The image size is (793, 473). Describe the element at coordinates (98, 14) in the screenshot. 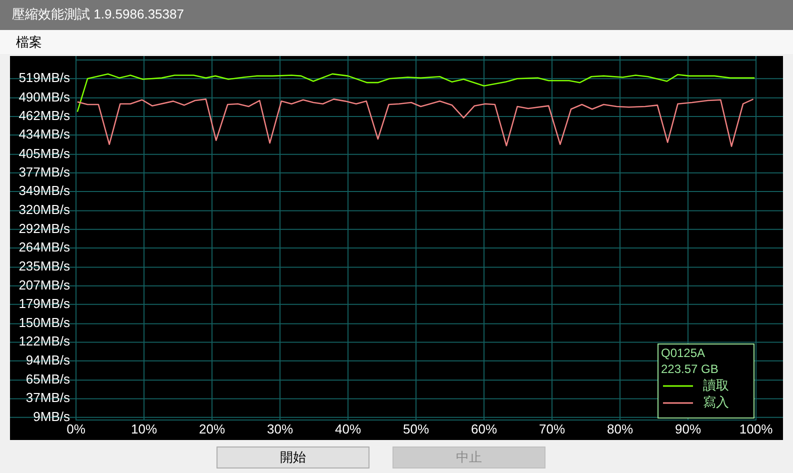

I see `chart-title: 壓縮效能測試 1.9.5986.35387` at that location.